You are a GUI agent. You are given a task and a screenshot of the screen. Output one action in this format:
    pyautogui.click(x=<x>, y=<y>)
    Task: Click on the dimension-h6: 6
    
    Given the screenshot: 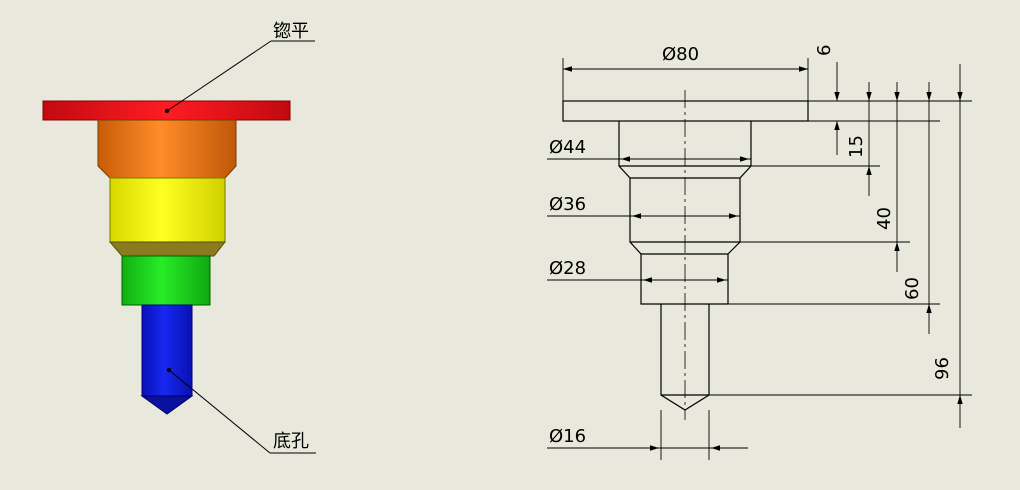 What is the action you would take?
    pyautogui.click(x=827, y=100)
    